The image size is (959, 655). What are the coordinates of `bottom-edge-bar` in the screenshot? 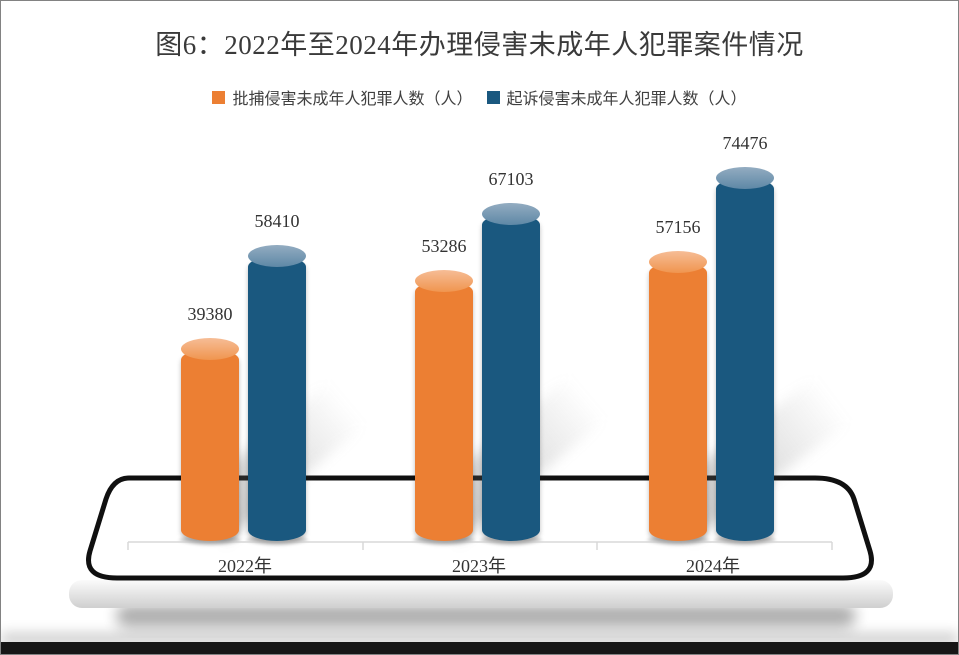 It's located at (479, 648).